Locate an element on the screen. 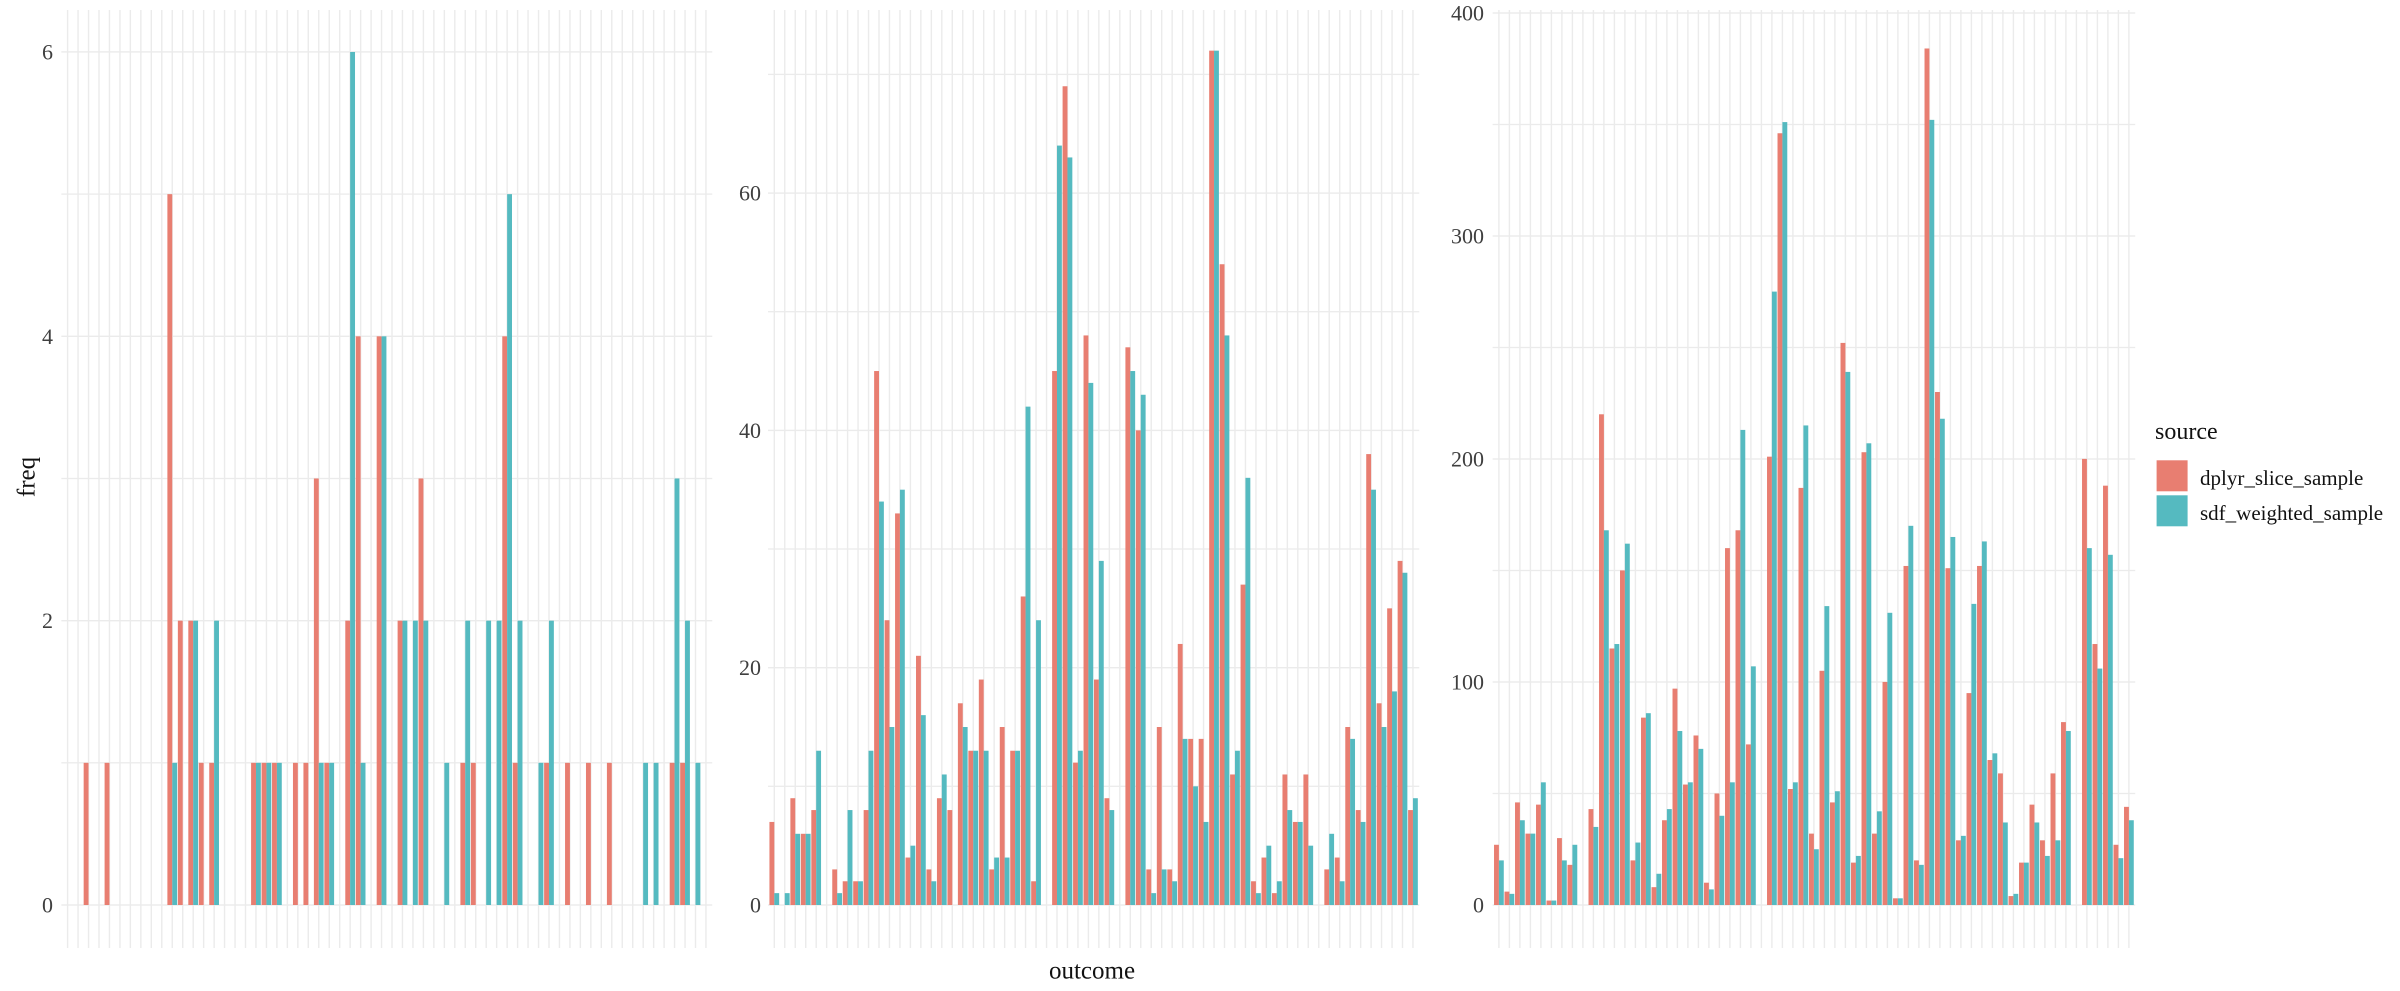  svg-text: 200 is located at coordinates (1467, 459).